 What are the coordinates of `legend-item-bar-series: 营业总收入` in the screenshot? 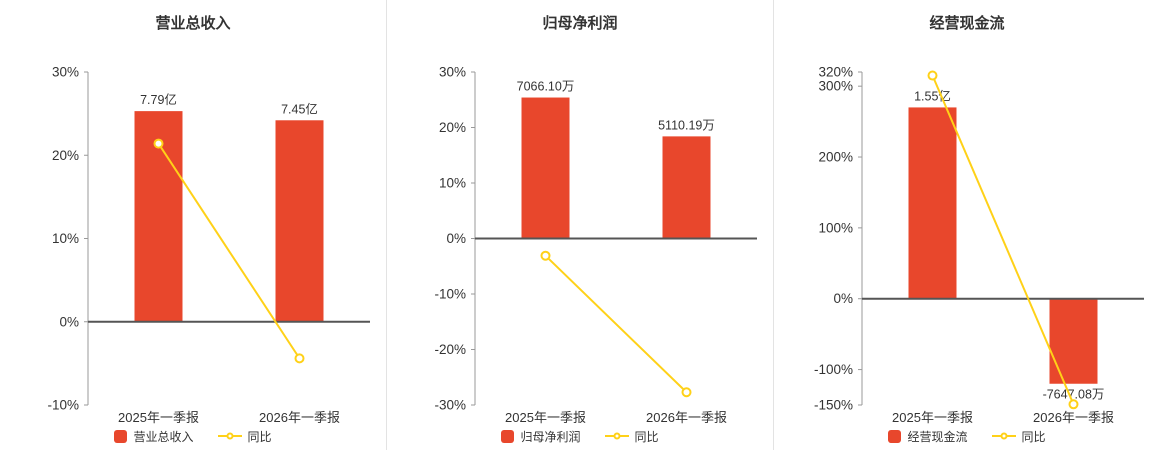 It's located at (154, 436).